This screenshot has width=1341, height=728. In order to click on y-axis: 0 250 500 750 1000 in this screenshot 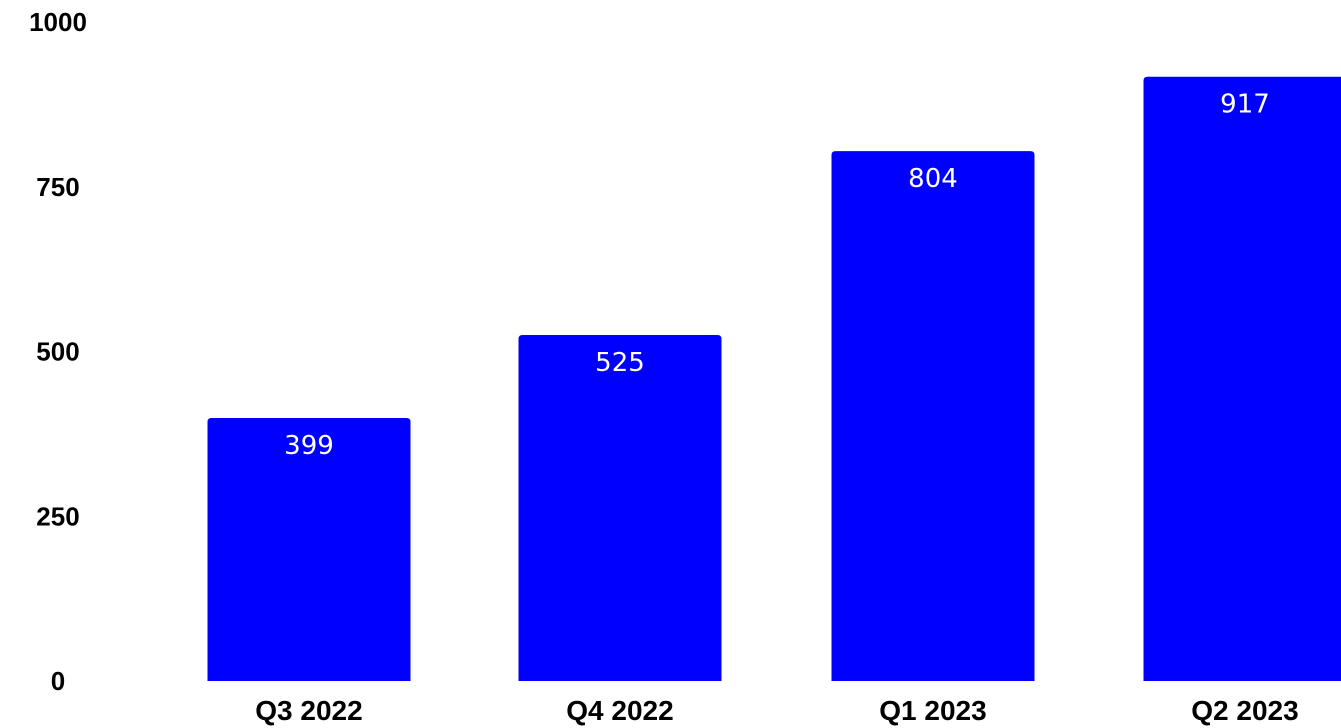, I will do `click(58, 351)`.